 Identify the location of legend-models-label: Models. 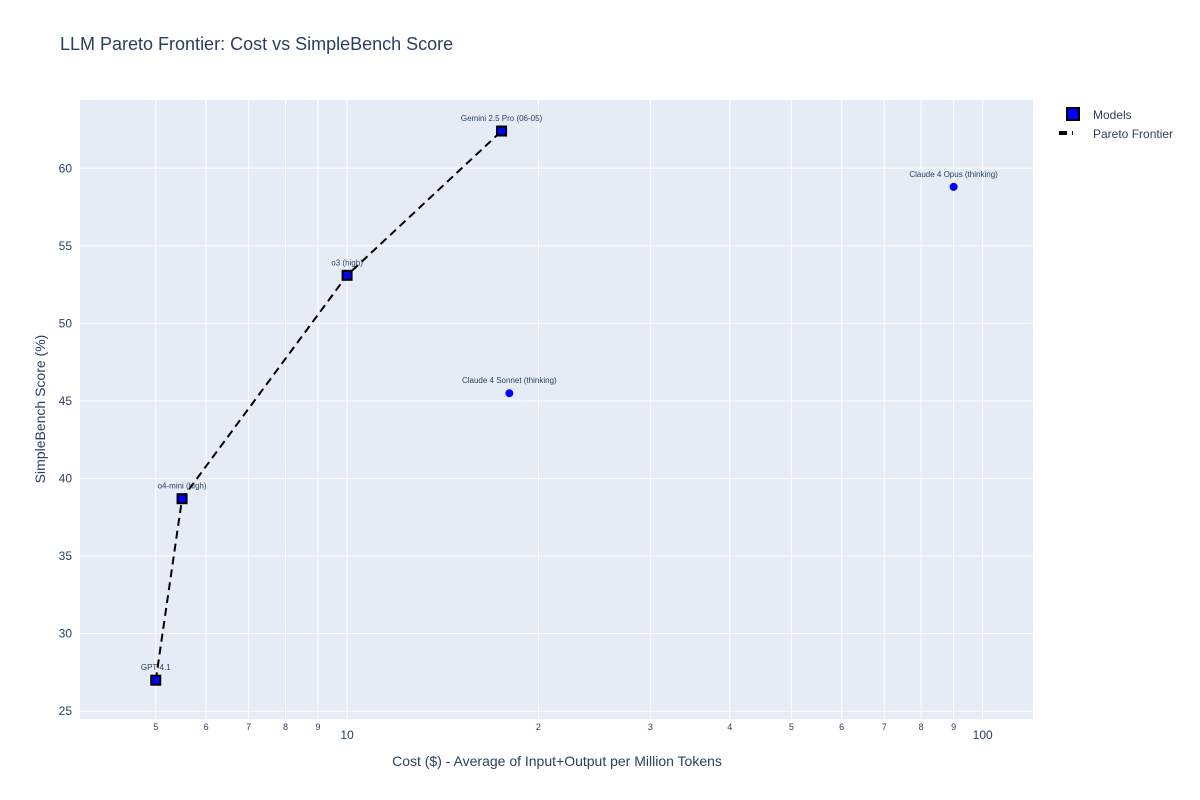
(1112, 115).